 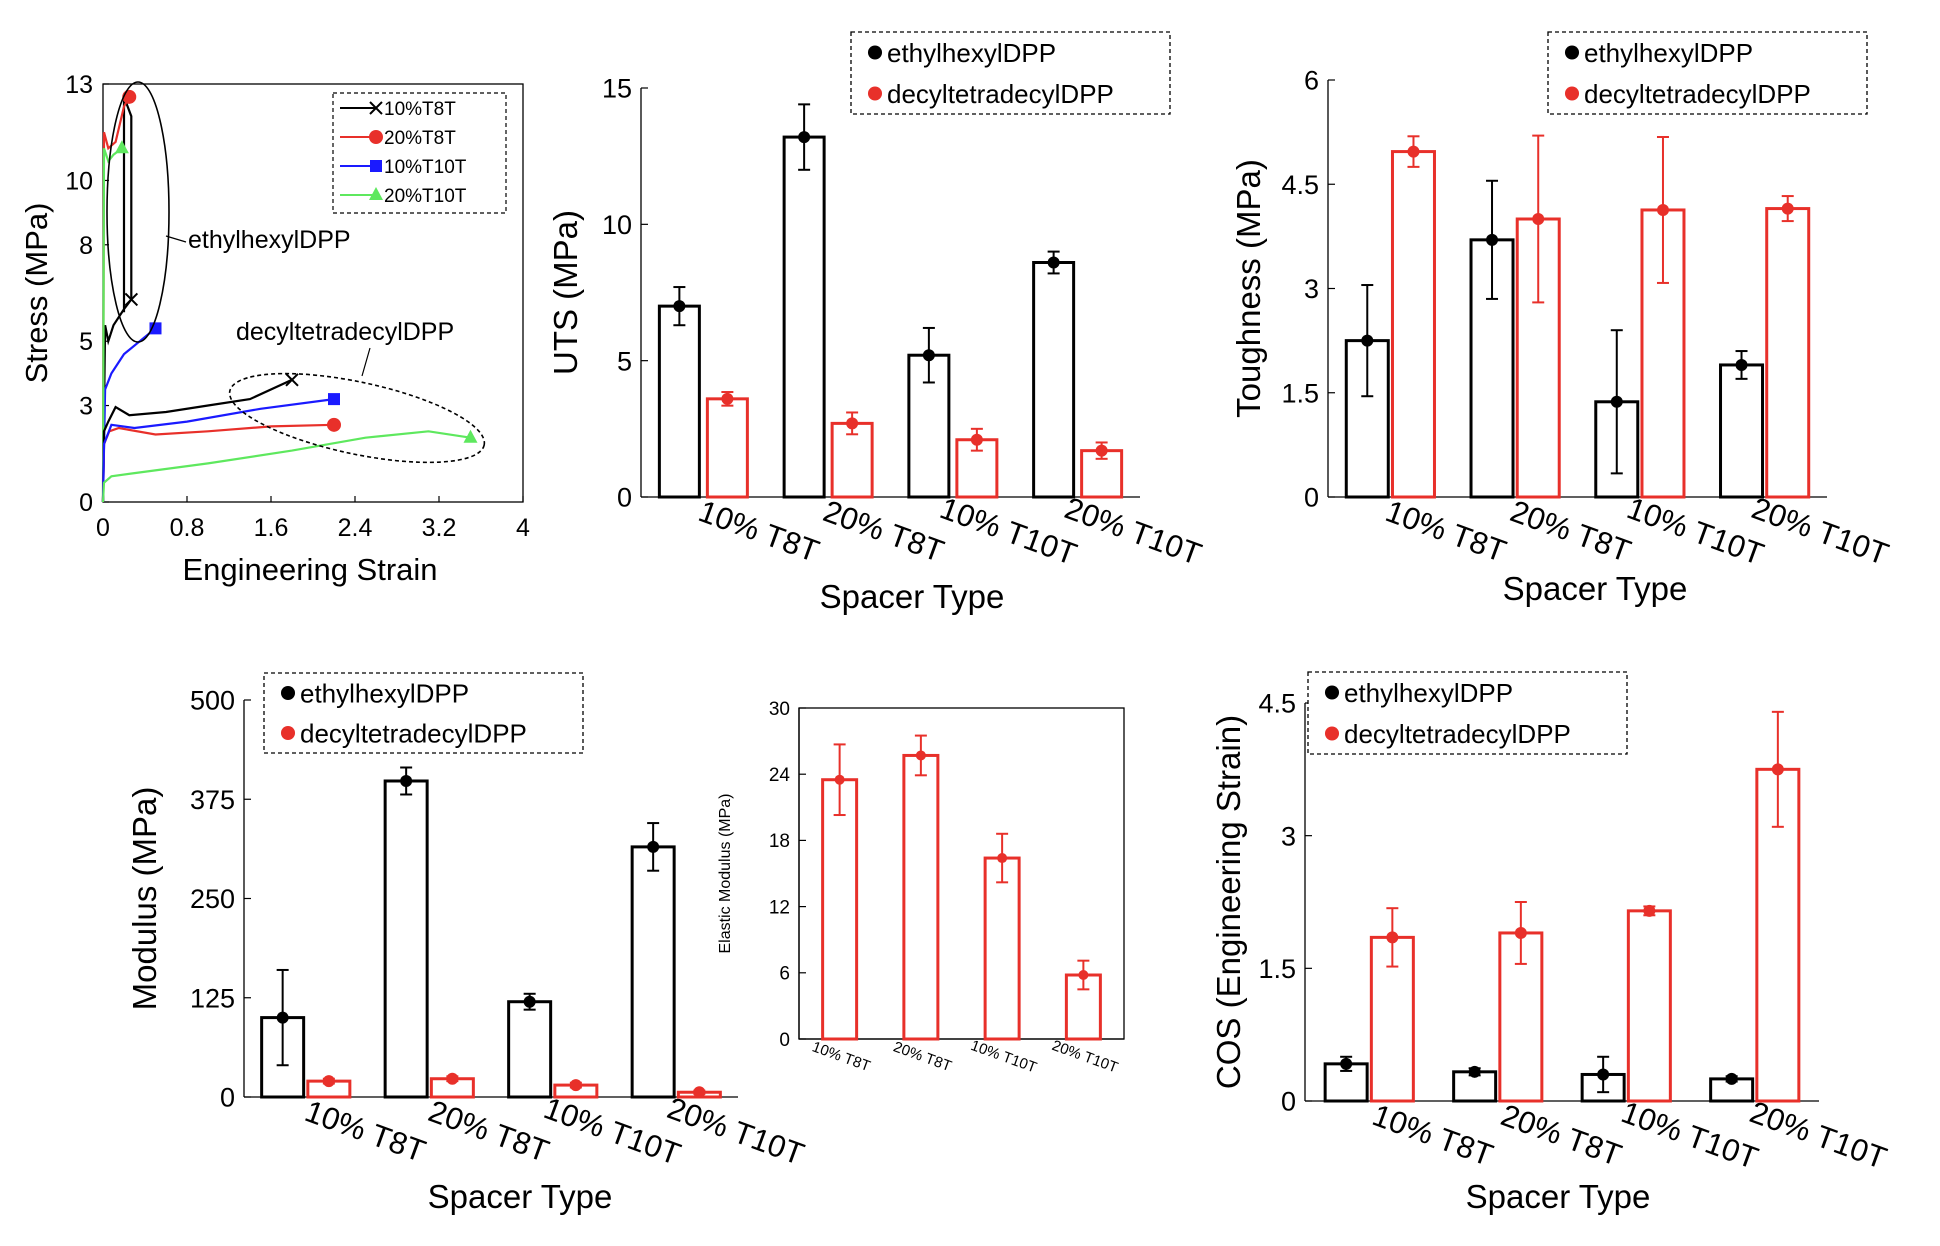 What do you see at coordinates (309, 569) in the screenshot?
I see `x-axis-title: Engineering Strain` at bounding box center [309, 569].